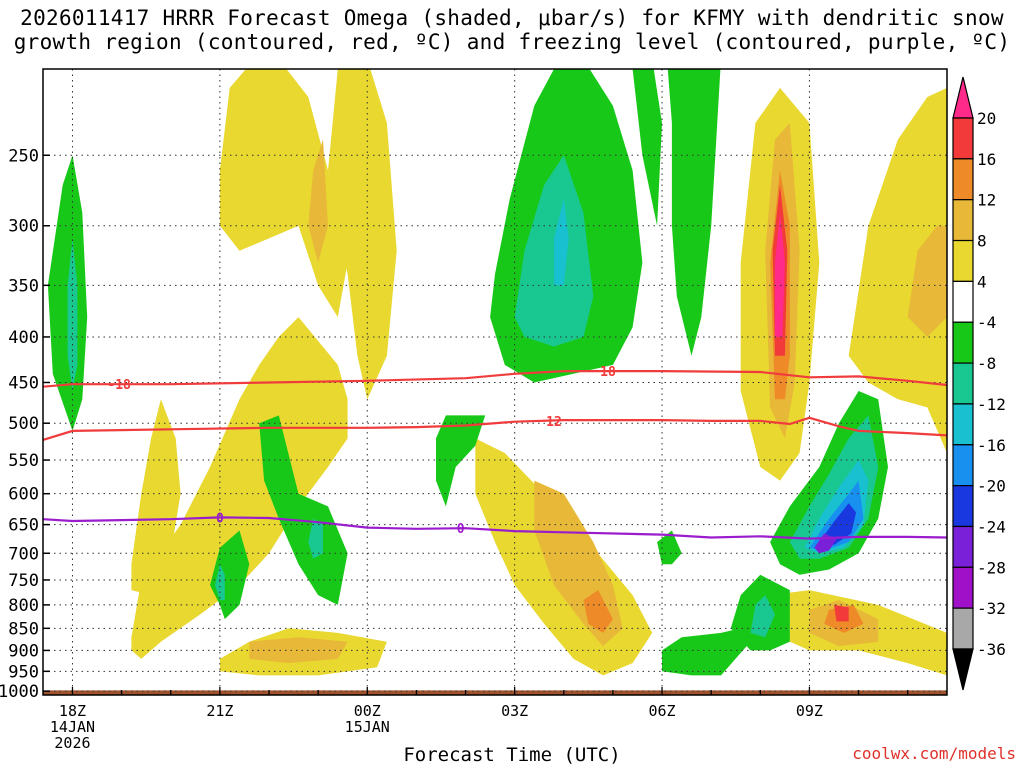 This screenshot has width=1024, height=768. I want to click on y-tick-label-950: 950, so click(23, 672).